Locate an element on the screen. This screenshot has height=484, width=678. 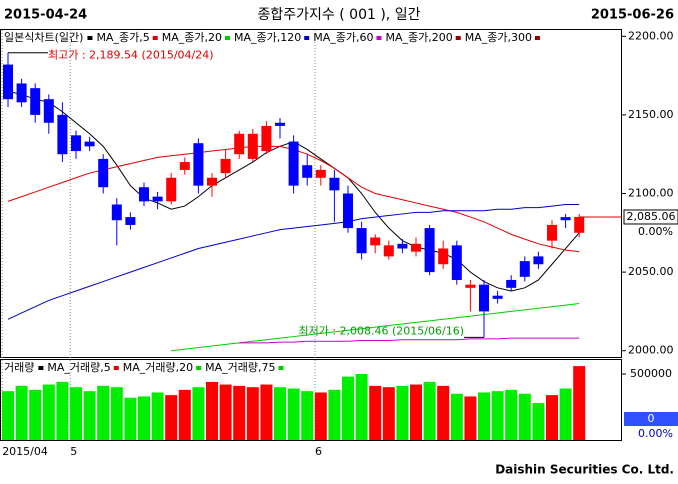
x-tick-label: 6 is located at coordinates (318, 451).